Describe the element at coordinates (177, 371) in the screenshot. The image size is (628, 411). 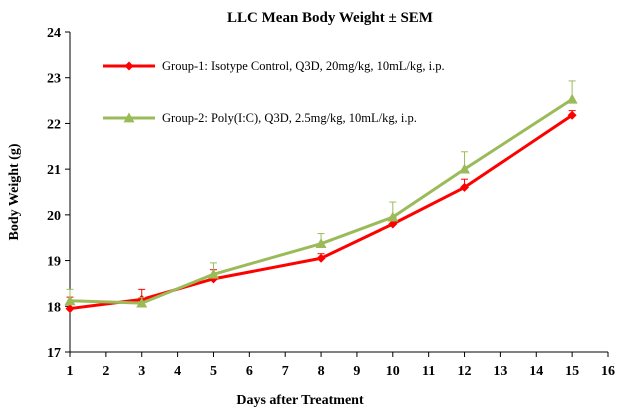
I see `x-tick-label: 4` at that location.